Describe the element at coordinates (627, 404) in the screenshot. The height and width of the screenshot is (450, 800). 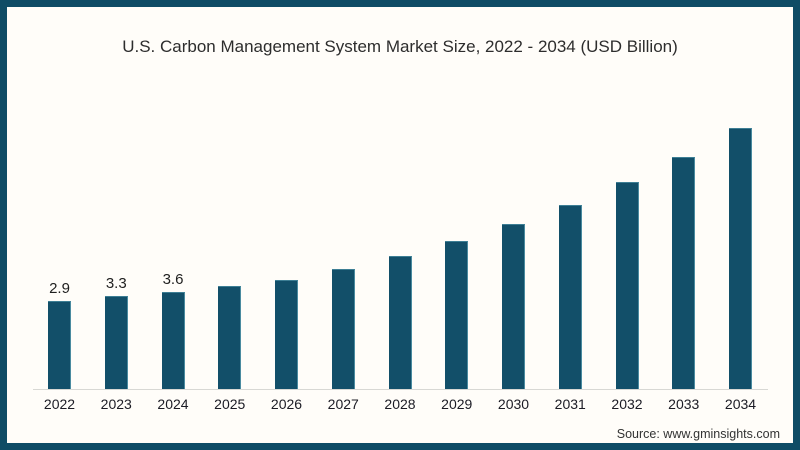
I see `x-tick-label-2032: 2032` at that location.